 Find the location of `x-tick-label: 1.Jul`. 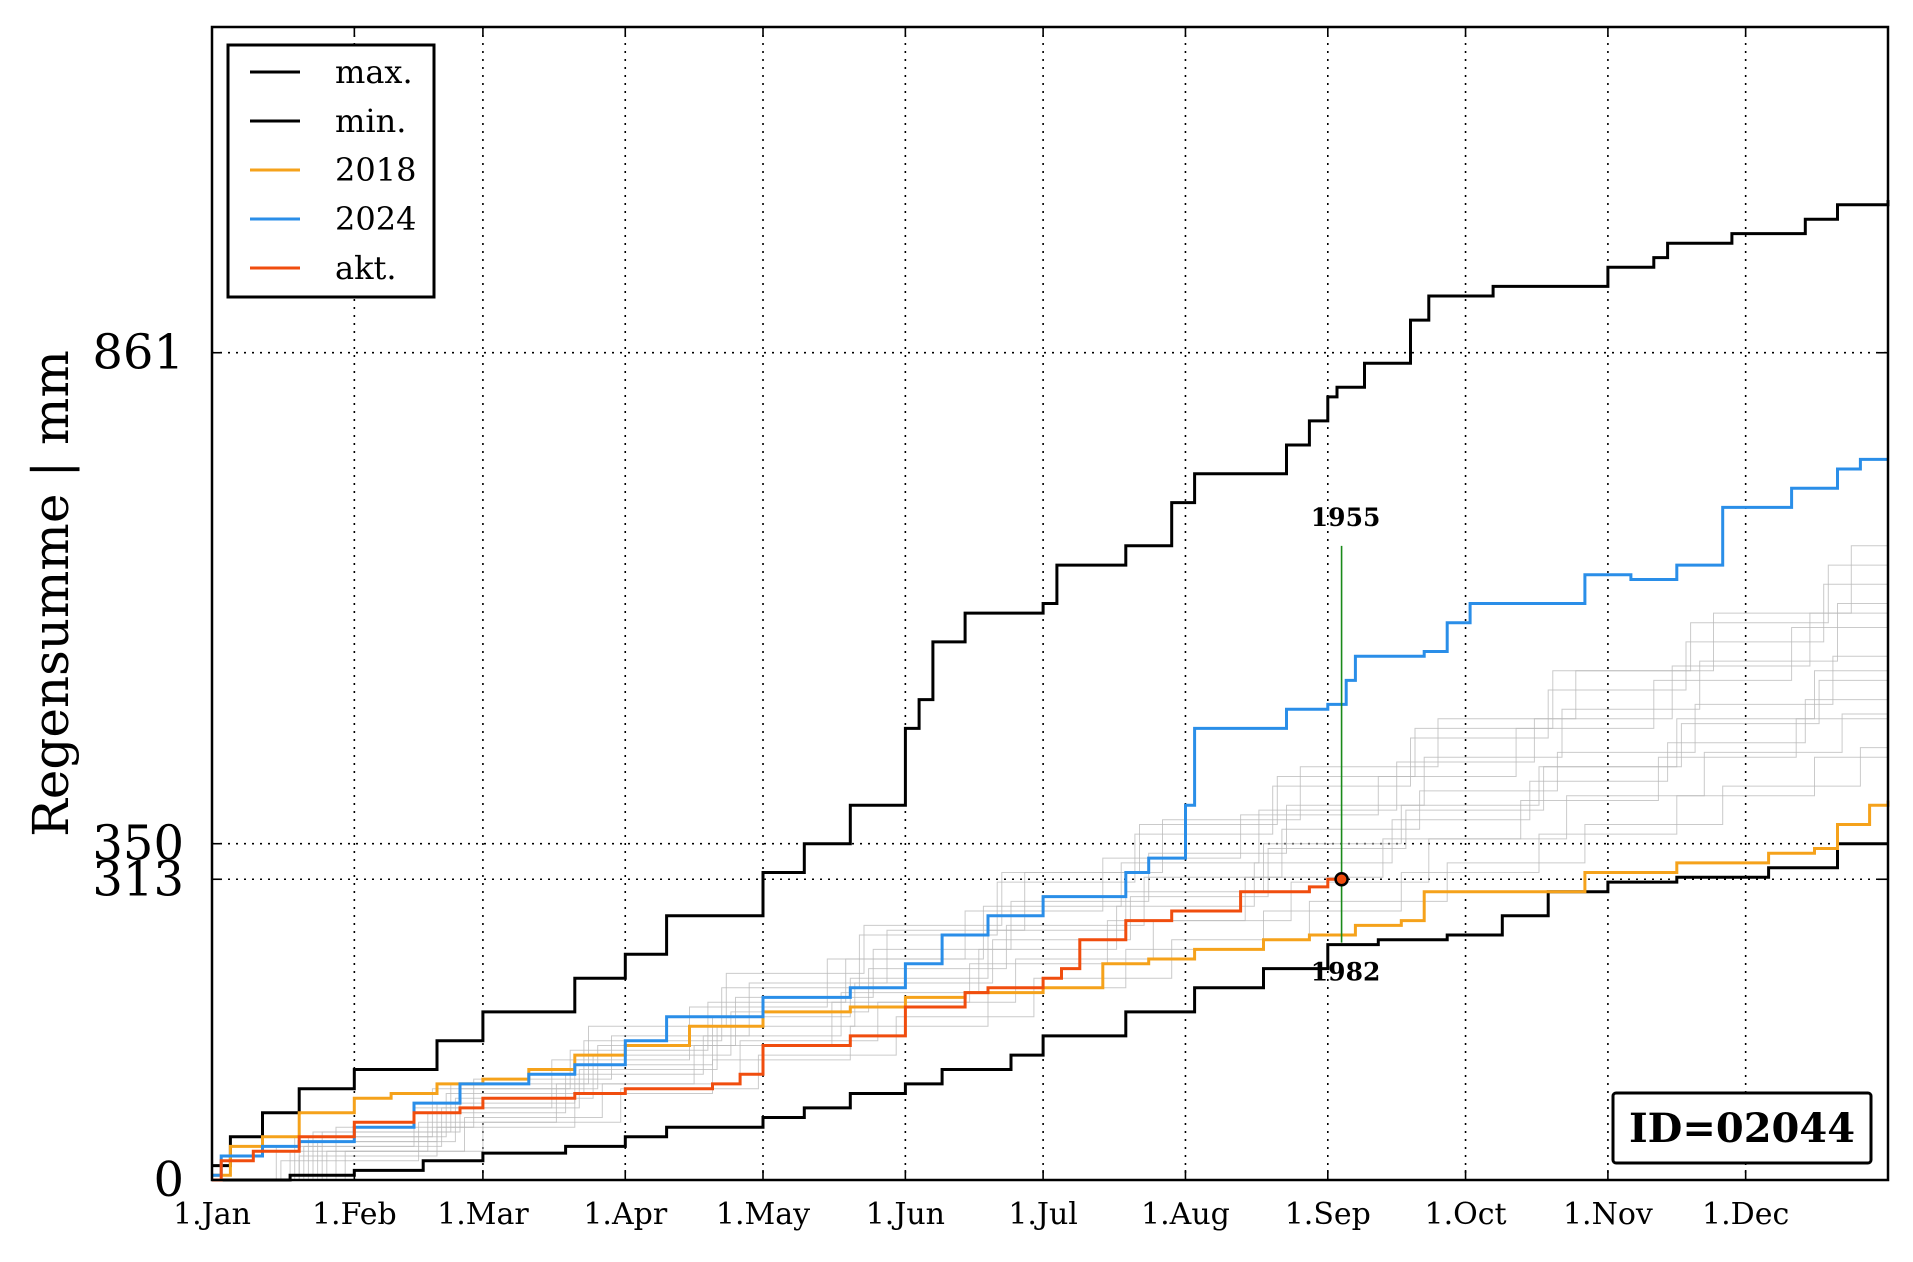

x-tick-label: 1.Jul is located at coordinates (1043, 1214).